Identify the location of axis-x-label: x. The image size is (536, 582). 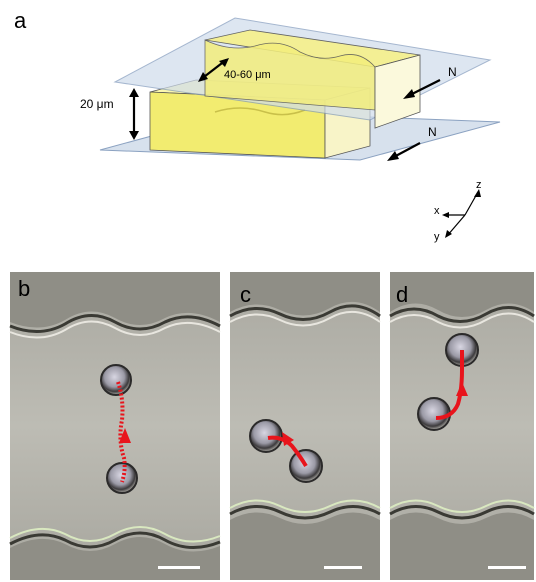
(437, 211).